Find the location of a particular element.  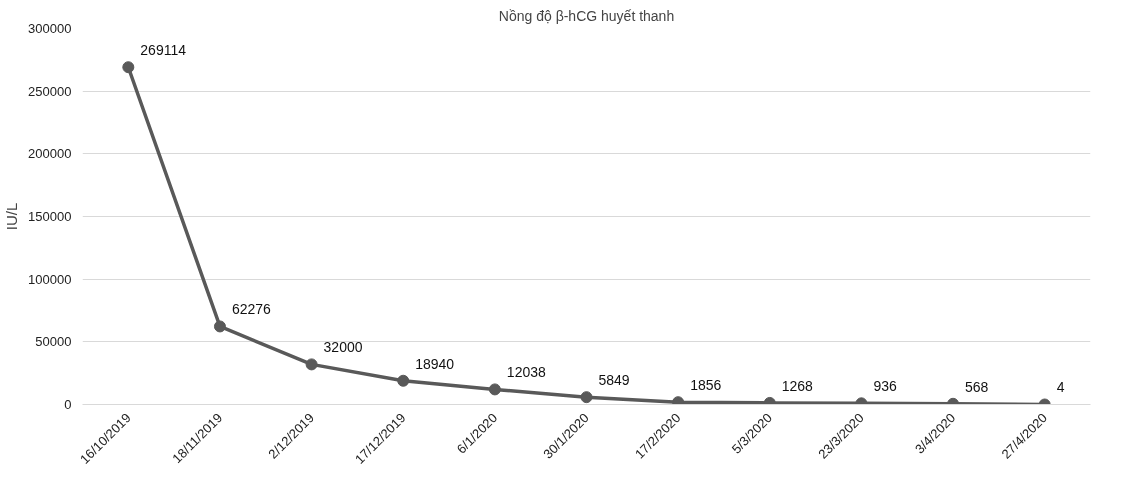

y-tick-label: 300000 is located at coordinates (50, 28).